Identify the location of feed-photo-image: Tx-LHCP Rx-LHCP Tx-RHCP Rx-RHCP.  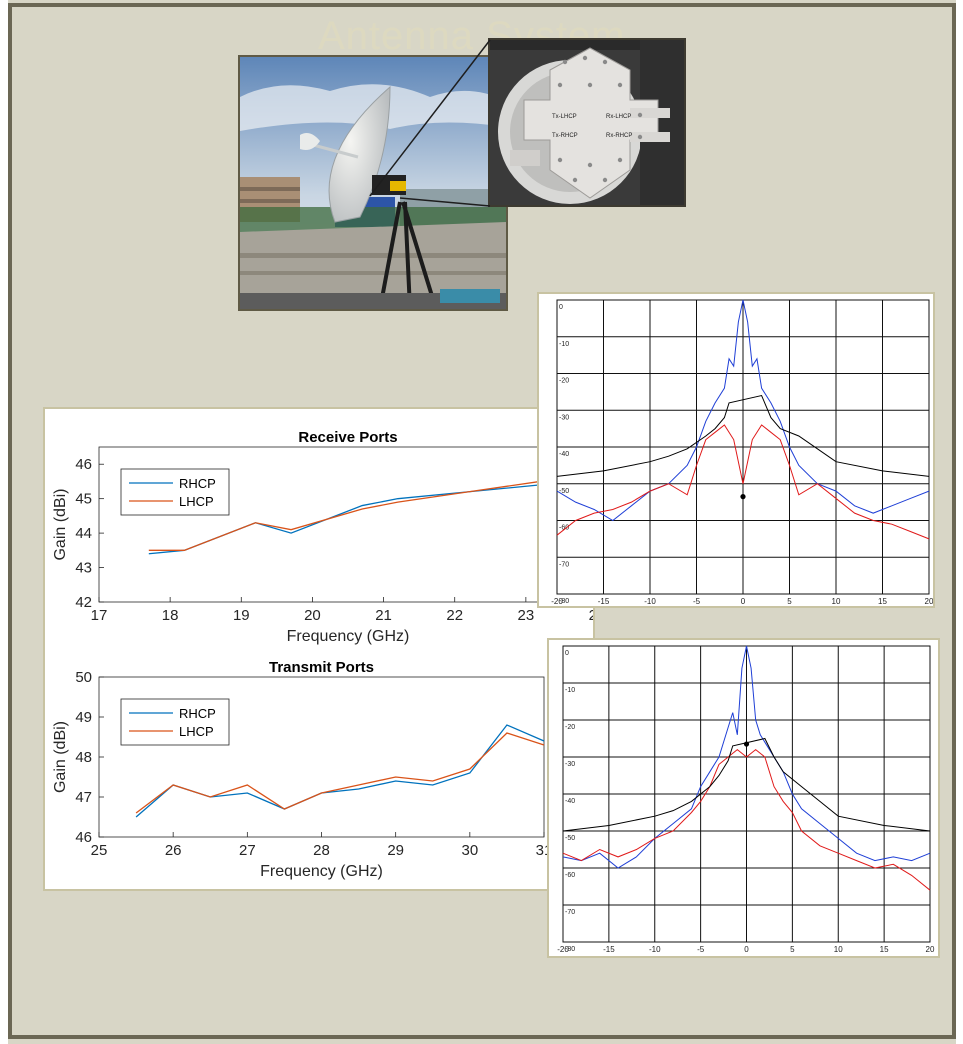
(587, 122).